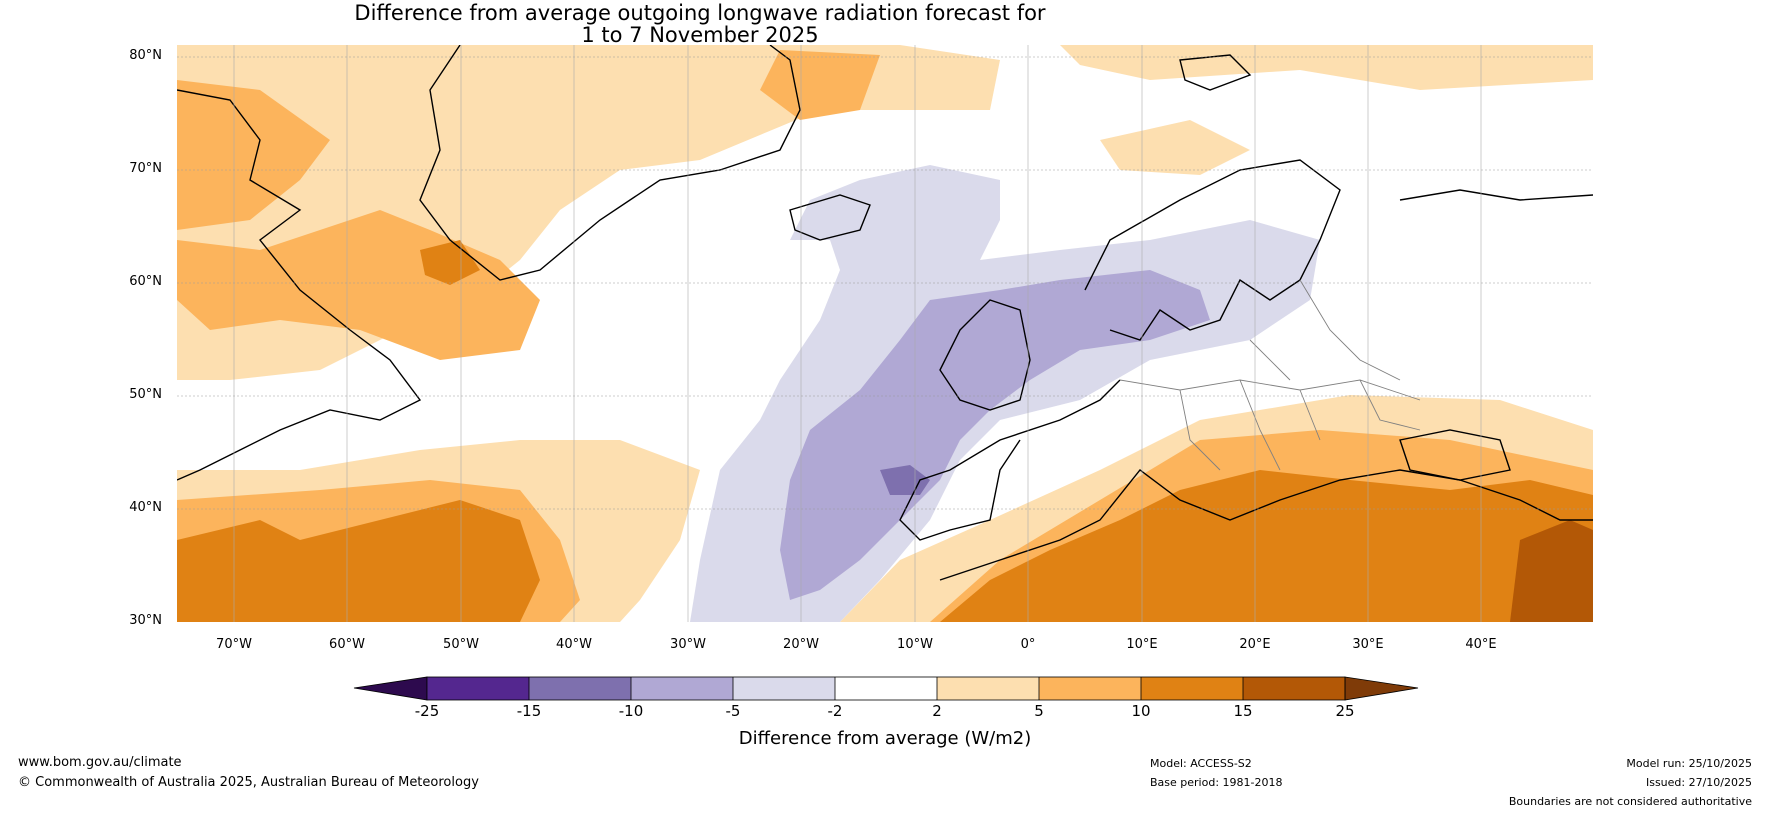 Image resolution: width=1770 pixels, height=816 pixels. Describe the element at coordinates (1039, 711) in the screenshot. I see `colorbar-tick-label: 5` at that location.